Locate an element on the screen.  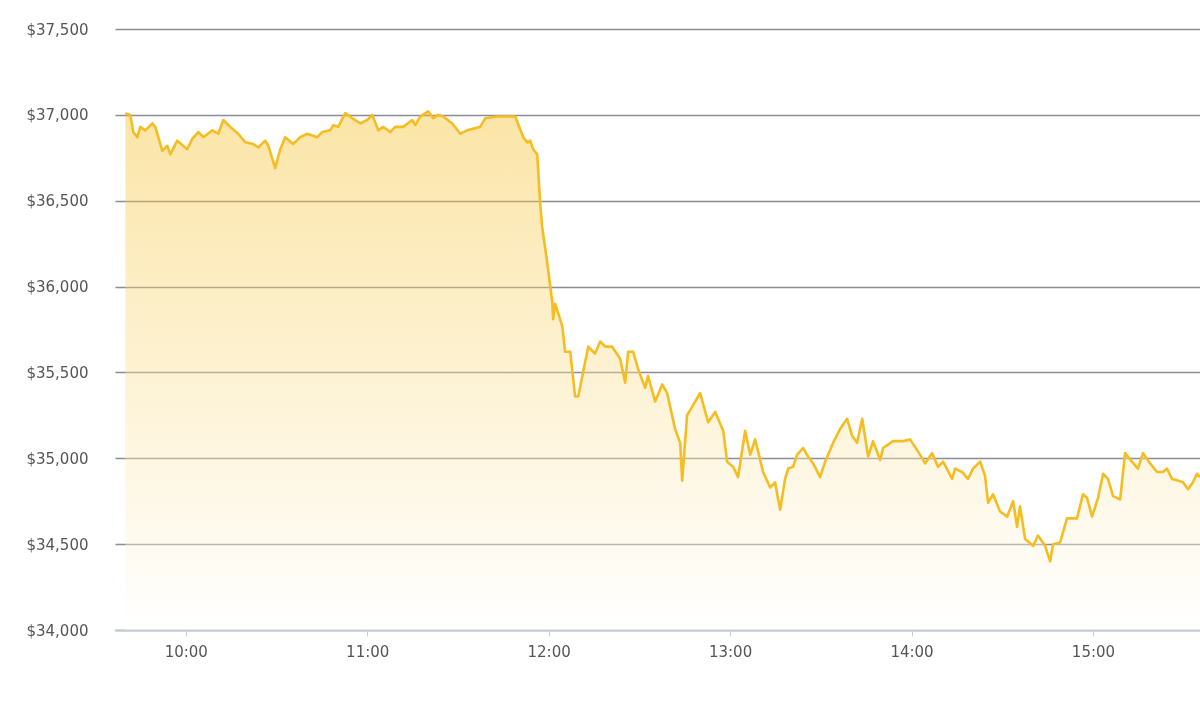
x-tick-label: 14:00 is located at coordinates (912, 651).